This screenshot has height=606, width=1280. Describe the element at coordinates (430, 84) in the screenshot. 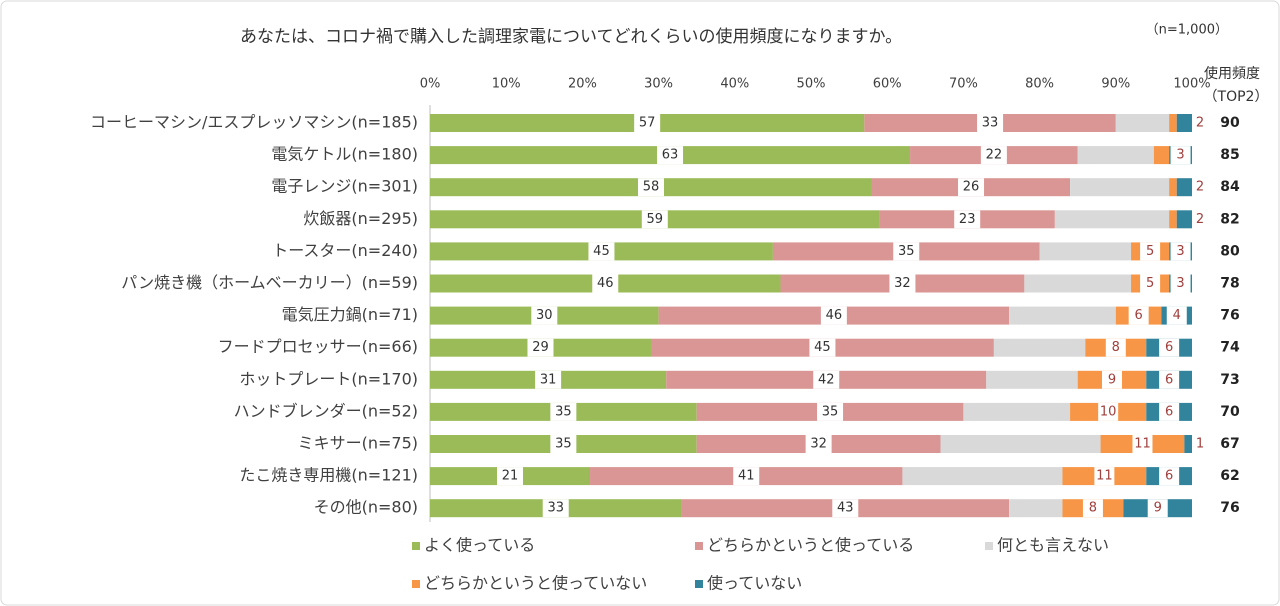

I see `x-tick-label: 0%` at that location.